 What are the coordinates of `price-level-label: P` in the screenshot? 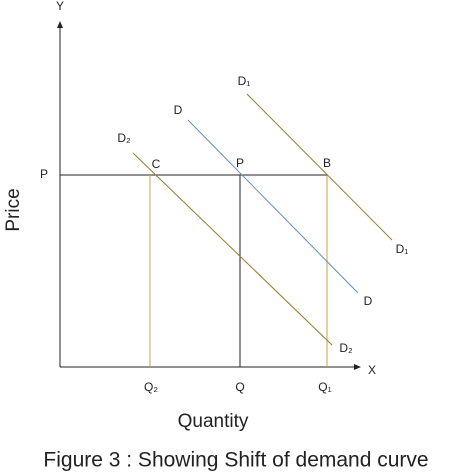 It's located at (44, 174).